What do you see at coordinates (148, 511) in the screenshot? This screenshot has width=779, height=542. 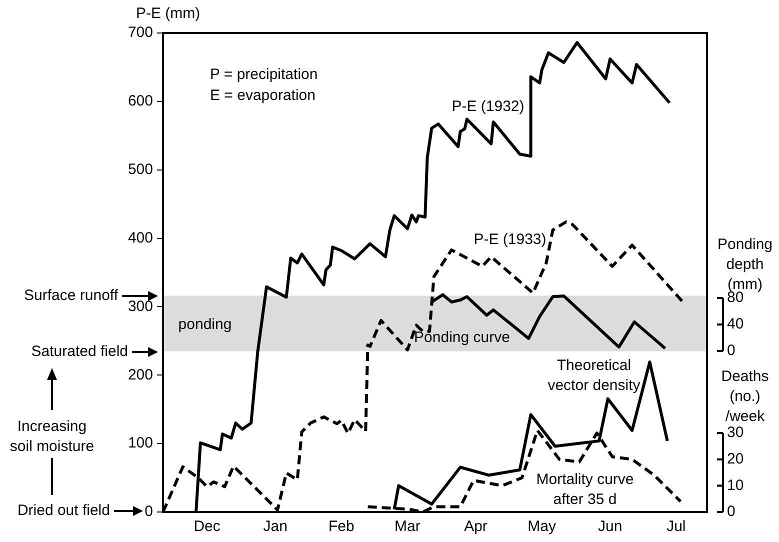 I see `y-tick-label: 0` at bounding box center [148, 511].